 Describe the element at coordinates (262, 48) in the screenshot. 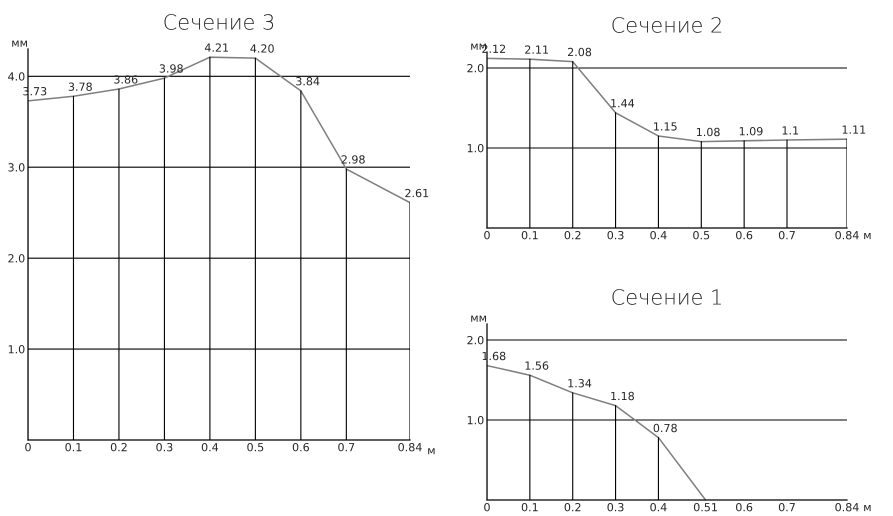

I see `text: 4.20` at that location.